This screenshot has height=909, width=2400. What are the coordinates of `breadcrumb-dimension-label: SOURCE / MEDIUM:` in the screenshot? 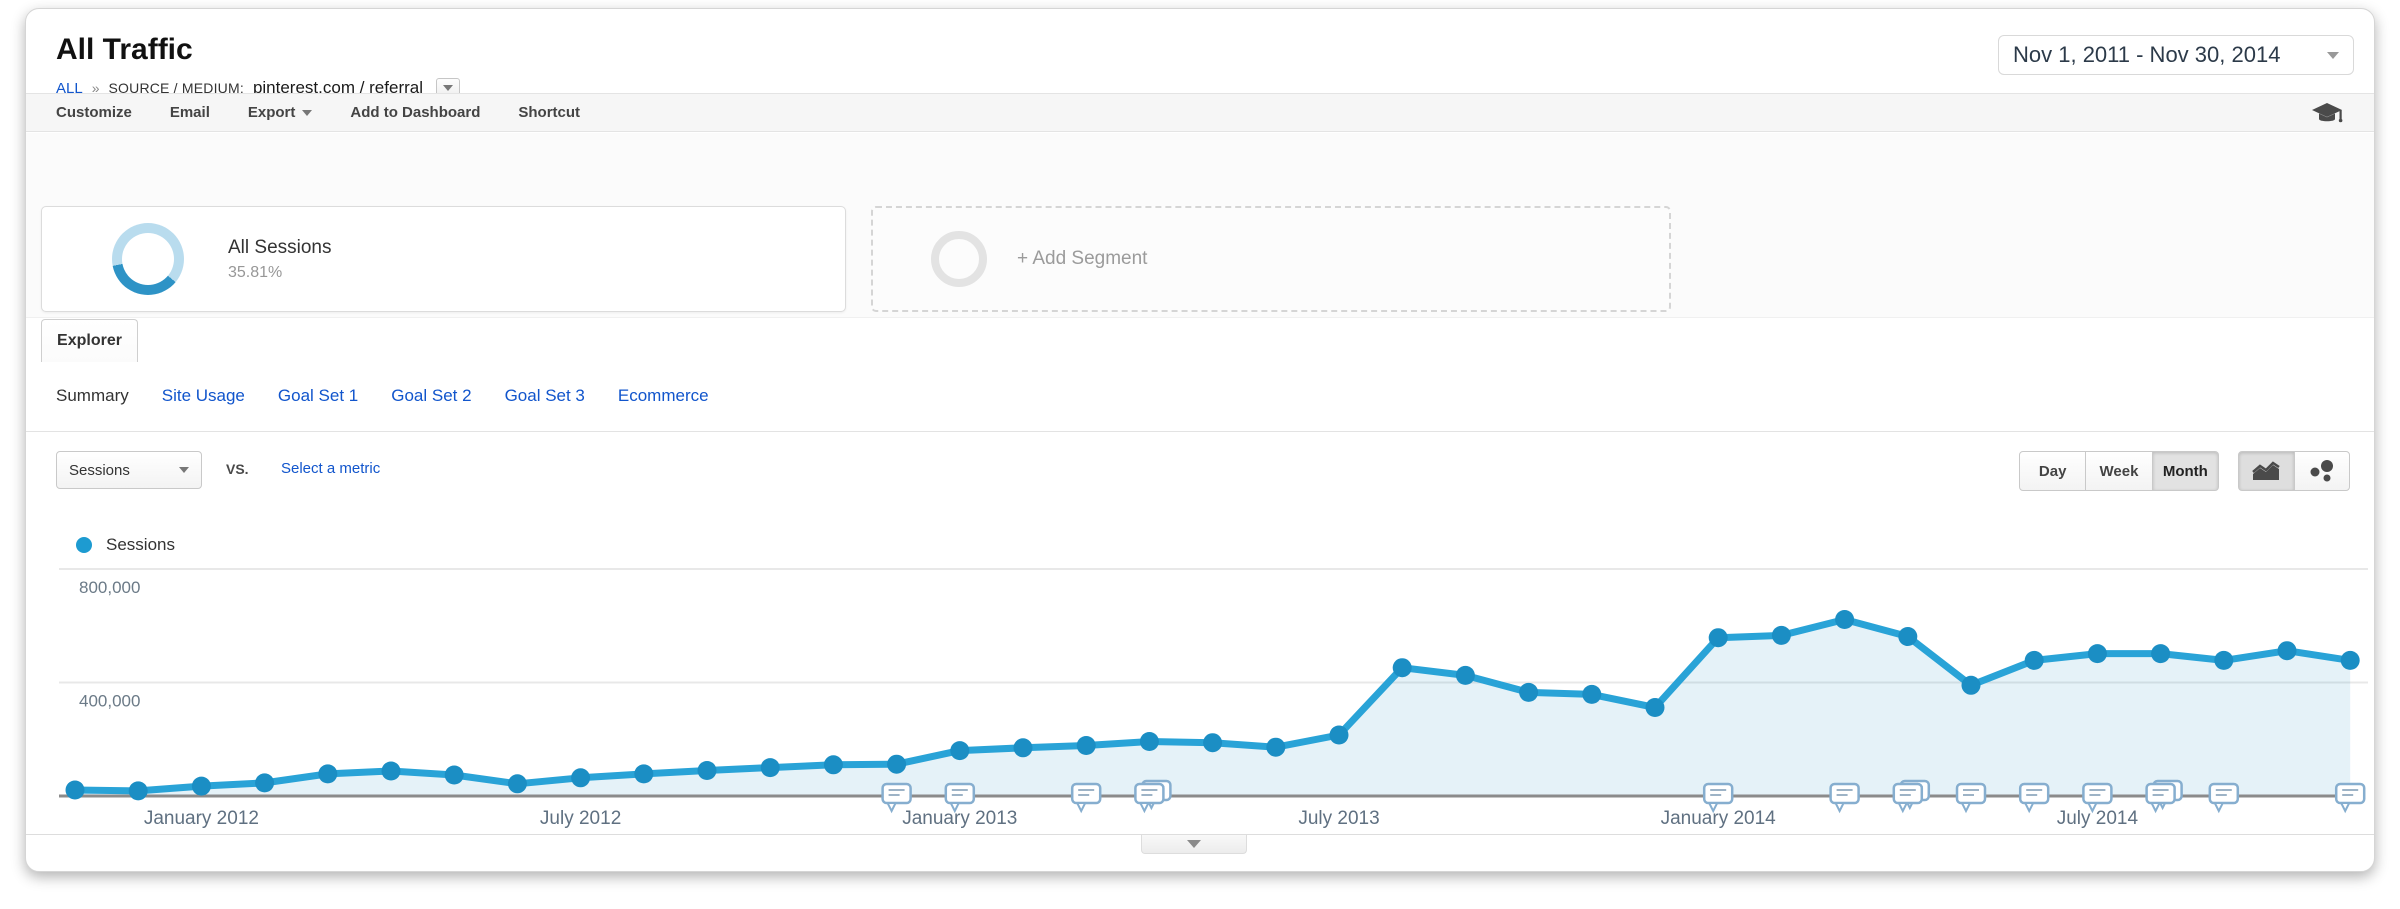 It's located at (176, 88).